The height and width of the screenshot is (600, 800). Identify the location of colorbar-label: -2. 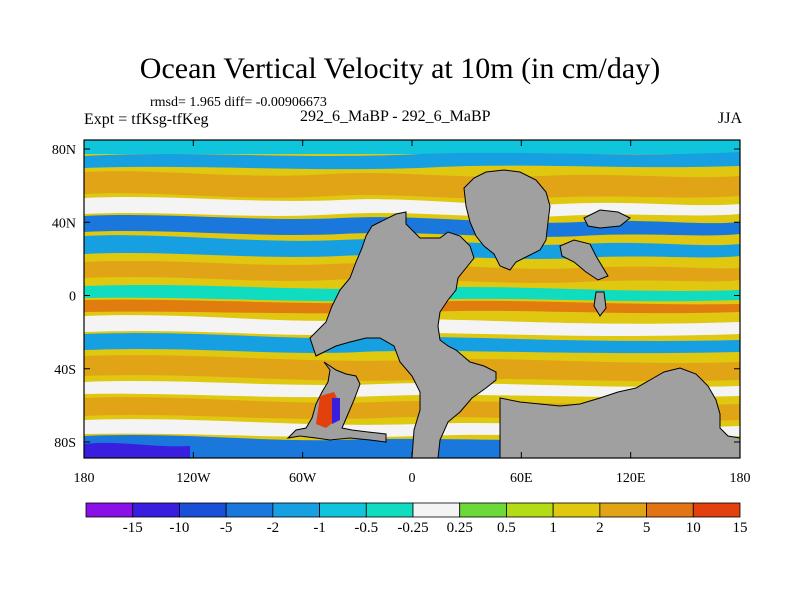
(273, 528).